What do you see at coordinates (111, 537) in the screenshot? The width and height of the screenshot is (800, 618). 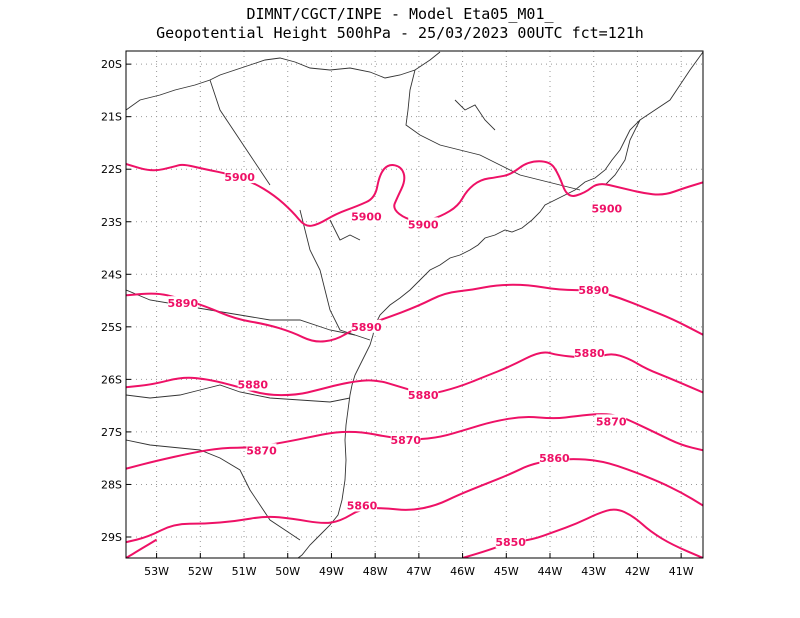 I see `y-tick-label: 29S` at bounding box center [111, 537].